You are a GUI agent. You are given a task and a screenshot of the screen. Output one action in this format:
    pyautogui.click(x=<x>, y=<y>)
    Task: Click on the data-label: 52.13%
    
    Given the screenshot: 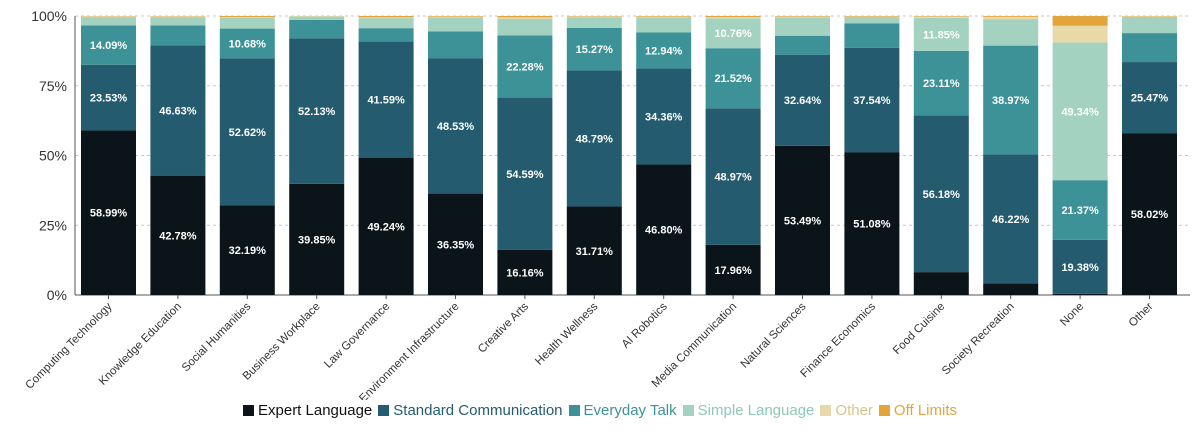 What is the action you would take?
    pyautogui.click(x=317, y=112)
    